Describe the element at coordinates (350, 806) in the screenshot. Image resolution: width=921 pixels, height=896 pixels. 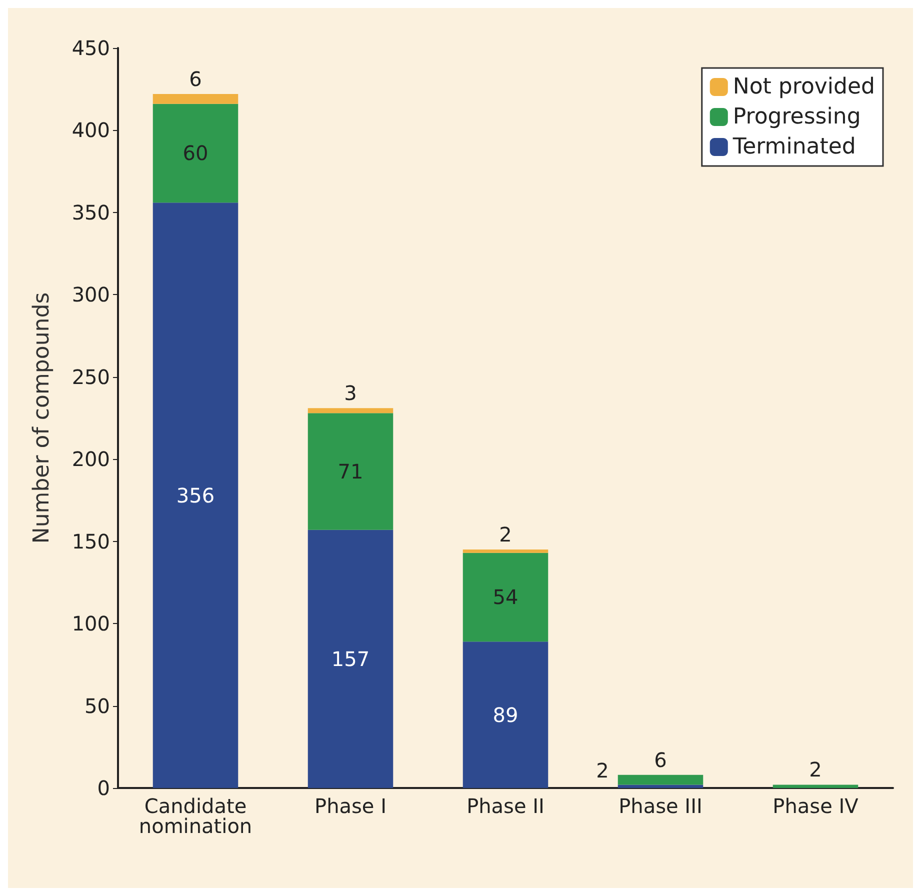
I see `x-tick-label: Phase I` at that location.